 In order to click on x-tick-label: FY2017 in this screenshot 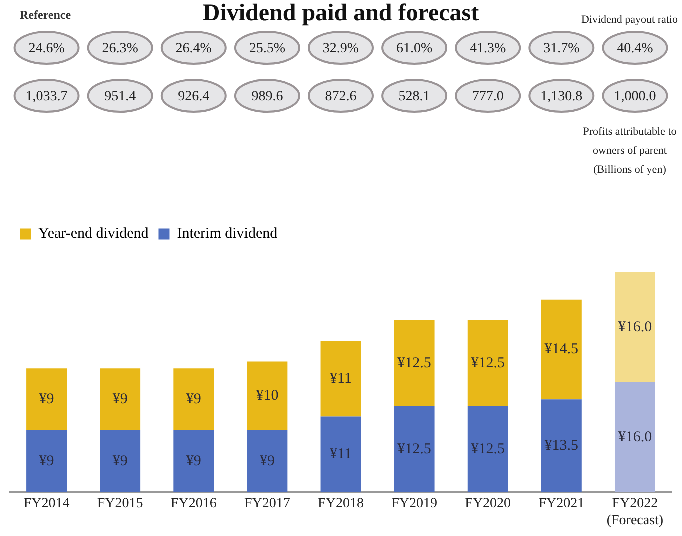, I will do `click(267, 504)`.